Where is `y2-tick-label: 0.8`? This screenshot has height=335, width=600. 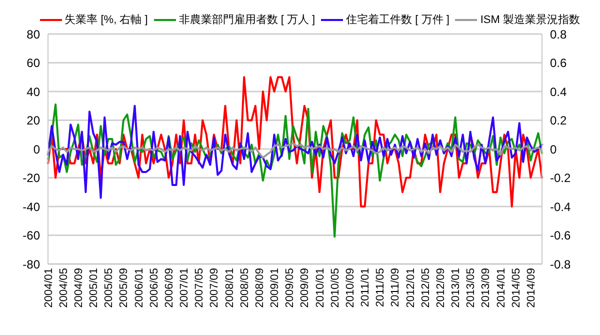
y2-tick-label: 0.8 is located at coordinates (559, 34).